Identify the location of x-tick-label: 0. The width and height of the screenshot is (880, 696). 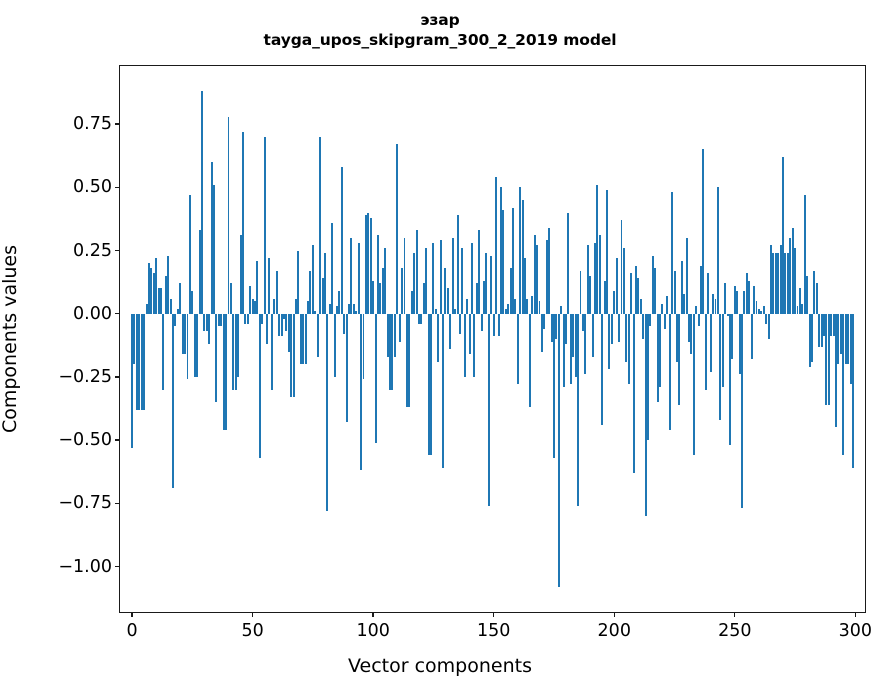
(132, 631).